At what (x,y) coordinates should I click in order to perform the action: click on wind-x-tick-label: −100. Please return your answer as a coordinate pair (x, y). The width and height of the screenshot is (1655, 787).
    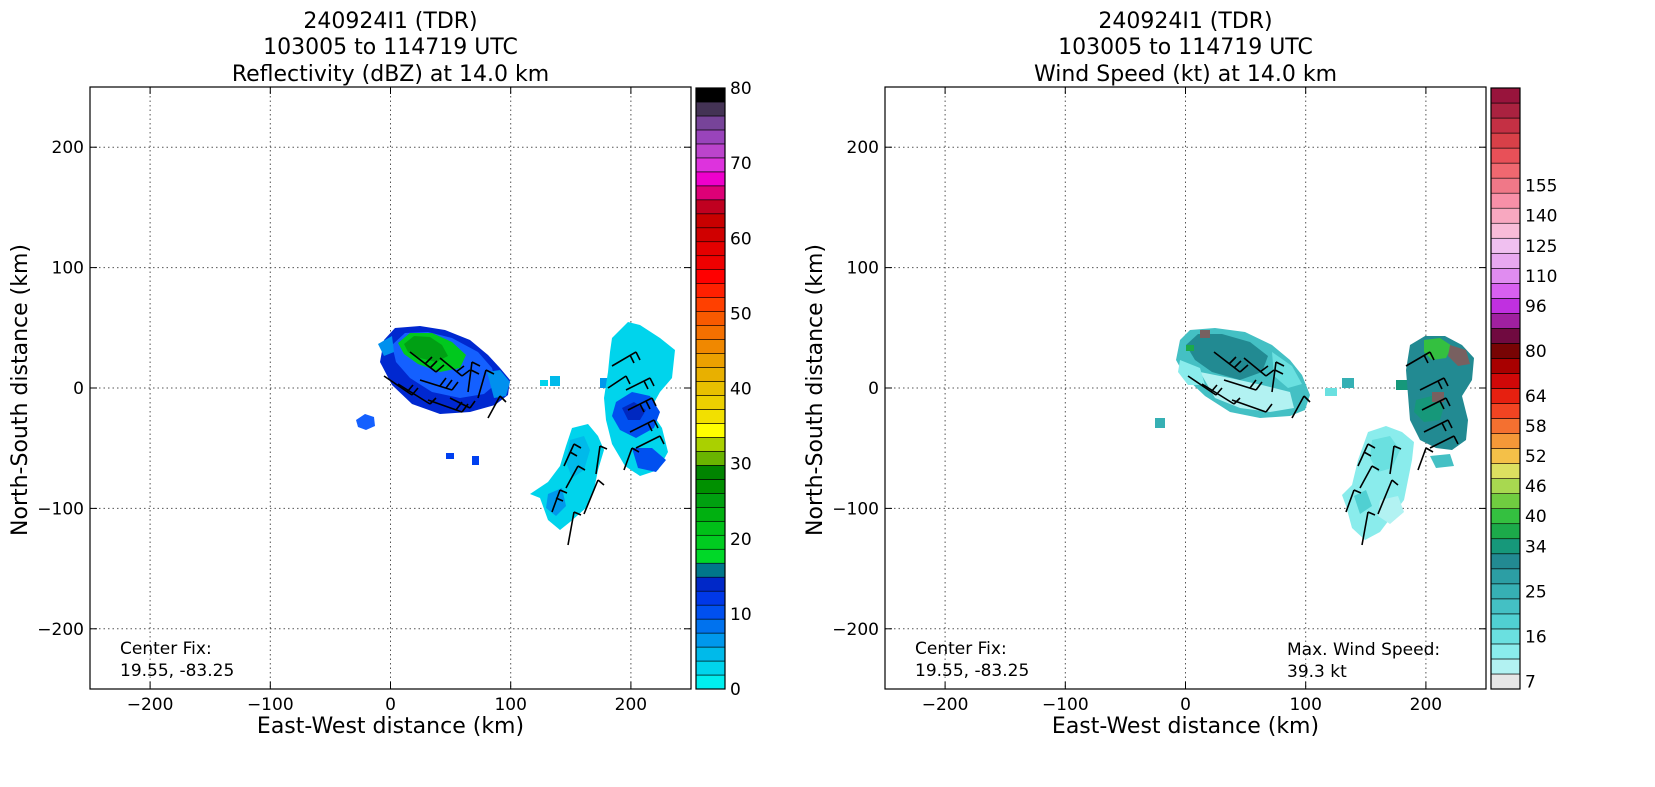
    Looking at the image, I should click on (1065, 705).